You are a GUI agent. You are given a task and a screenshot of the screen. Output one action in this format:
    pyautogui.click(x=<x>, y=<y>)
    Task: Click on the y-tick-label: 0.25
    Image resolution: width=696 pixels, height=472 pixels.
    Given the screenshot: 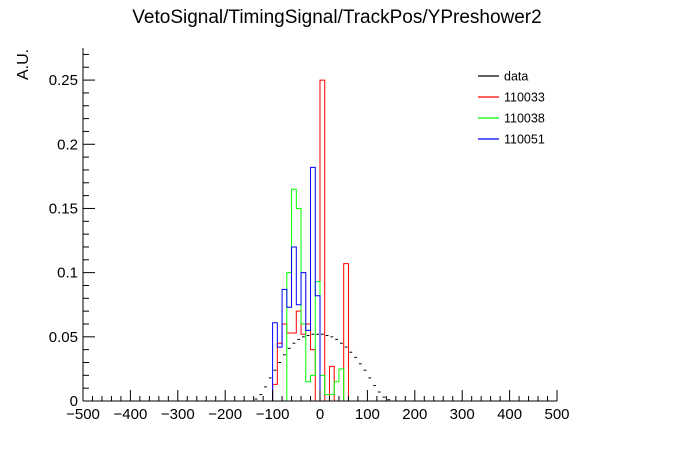 What is the action you would take?
    pyautogui.click(x=63, y=80)
    